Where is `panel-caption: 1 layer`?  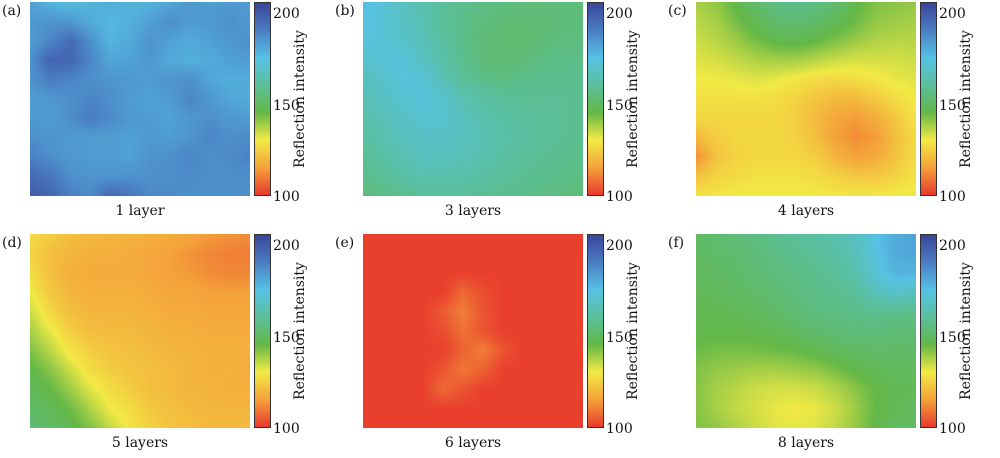 panel-caption: 1 layer is located at coordinates (140, 211).